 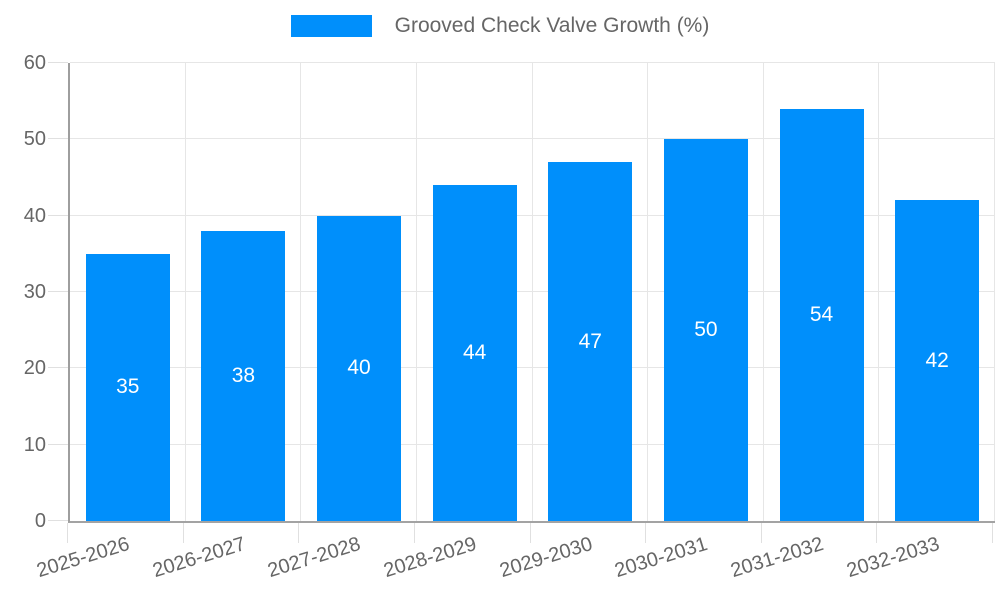 What do you see at coordinates (83, 558) in the screenshot?
I see `x-axis-category-label: 2025-2026` at bounding box center [83, 558].